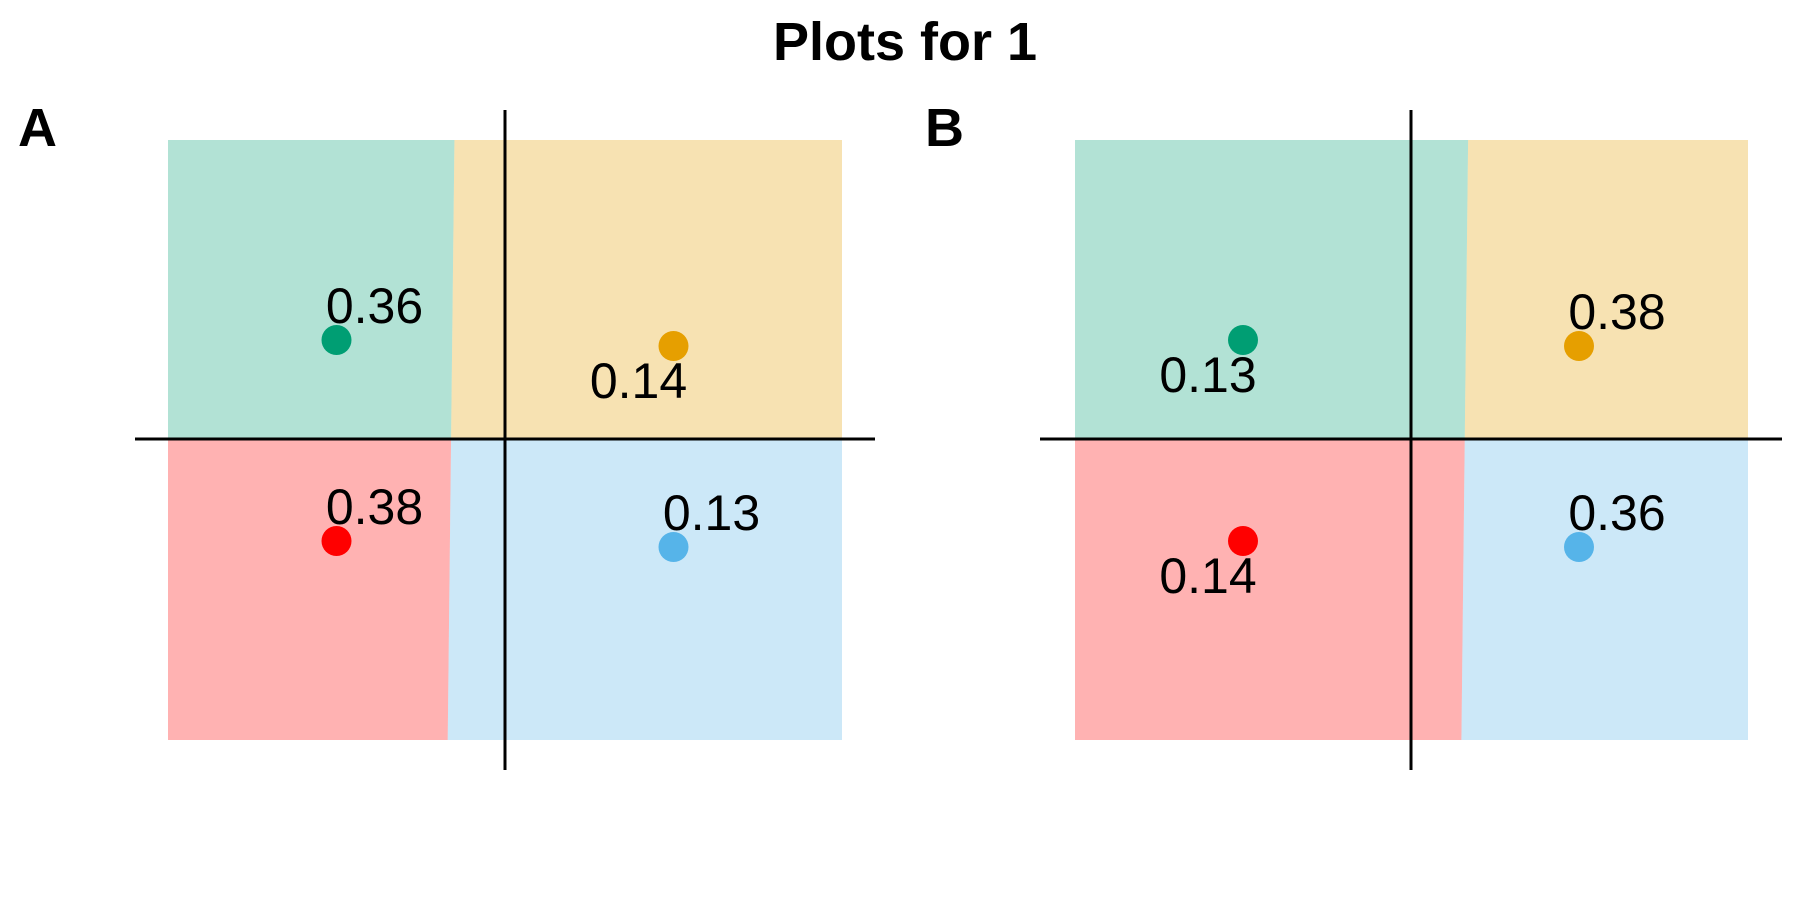 This screenshot has width=1800, height=900. What do you see at coordinates (944, 128) in the screenshot?
I see `panel-letter: B` at bounding box center [944, 128].